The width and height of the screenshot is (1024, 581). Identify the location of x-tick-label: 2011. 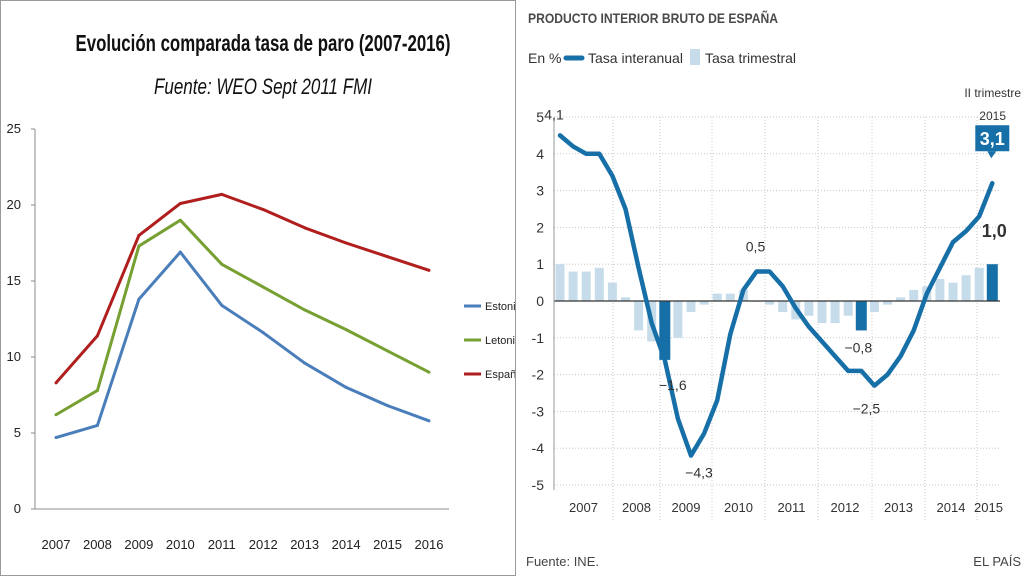
(222, 544).